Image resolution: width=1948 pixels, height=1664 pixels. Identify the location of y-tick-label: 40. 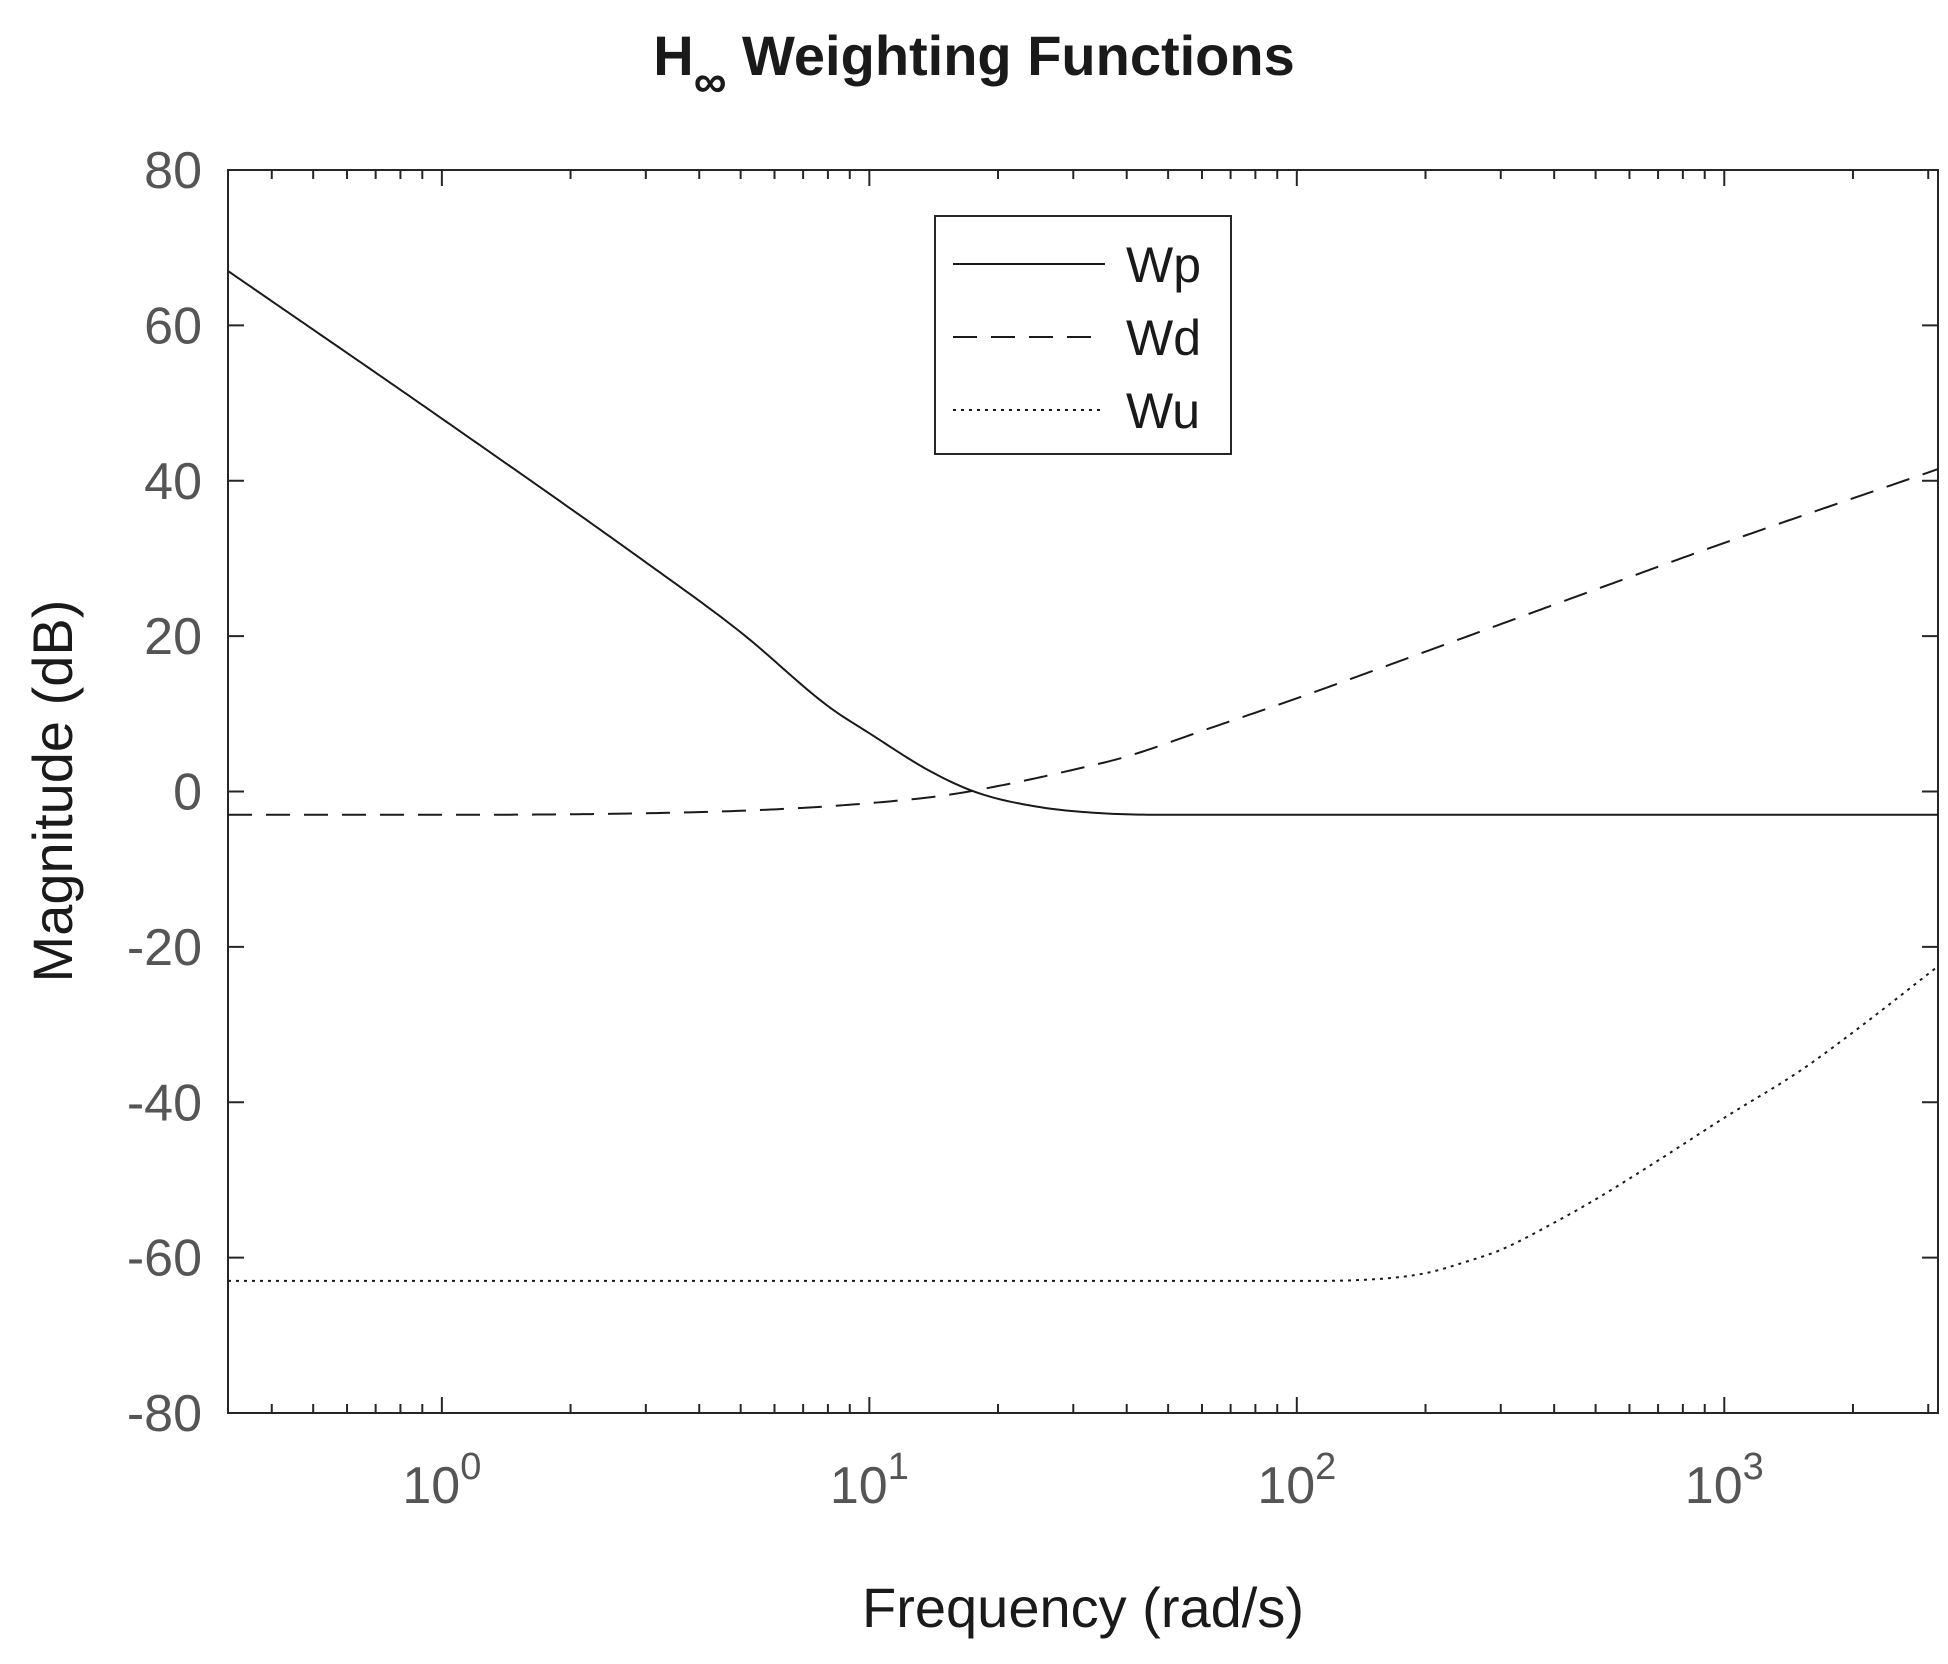
(173, 482).